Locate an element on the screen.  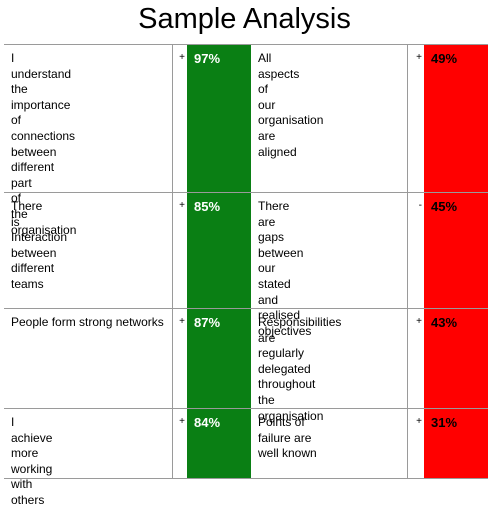
left-percentage: 97% is located at coordinates (219, 118).